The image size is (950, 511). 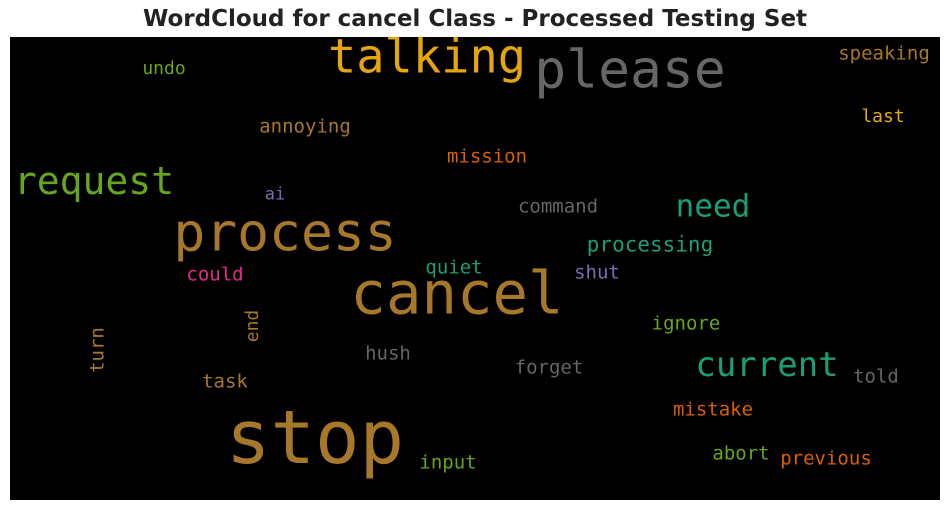 I want to click on word-process: process, so click(x=285, y=233).